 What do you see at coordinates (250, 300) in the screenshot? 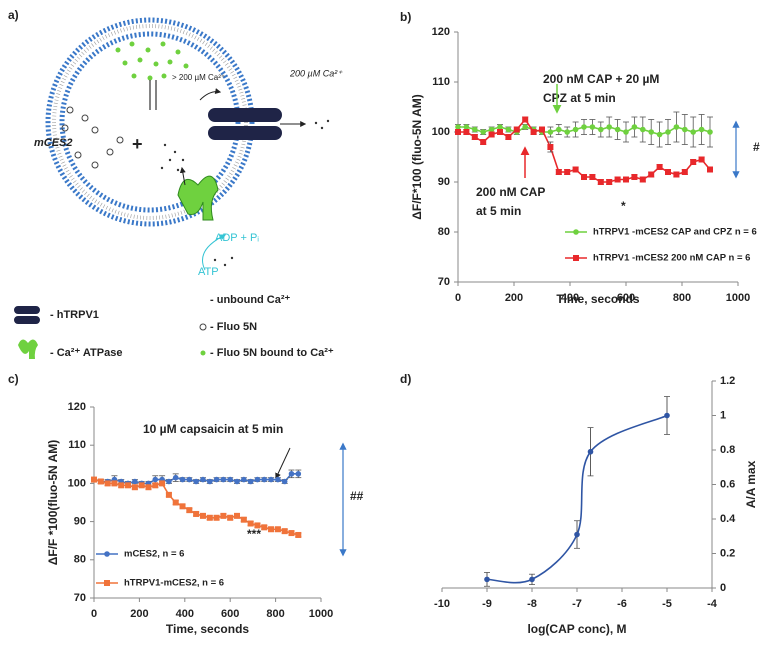
I see `legend-text: - unbound Ca²⁺` at bounding box center [250, 300].